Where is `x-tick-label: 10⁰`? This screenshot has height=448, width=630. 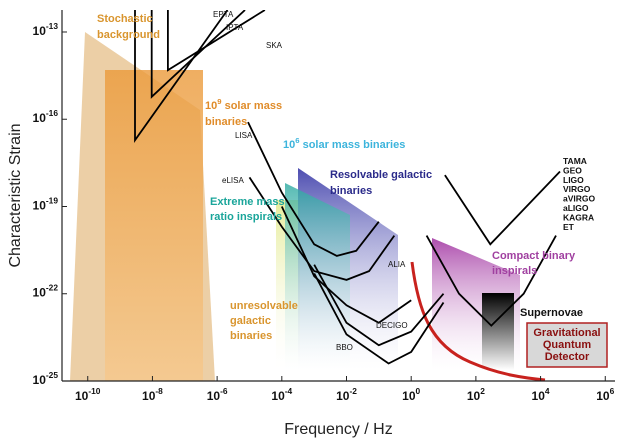 x-tick-label: 10⁰ is located at coordinates (411, 394).